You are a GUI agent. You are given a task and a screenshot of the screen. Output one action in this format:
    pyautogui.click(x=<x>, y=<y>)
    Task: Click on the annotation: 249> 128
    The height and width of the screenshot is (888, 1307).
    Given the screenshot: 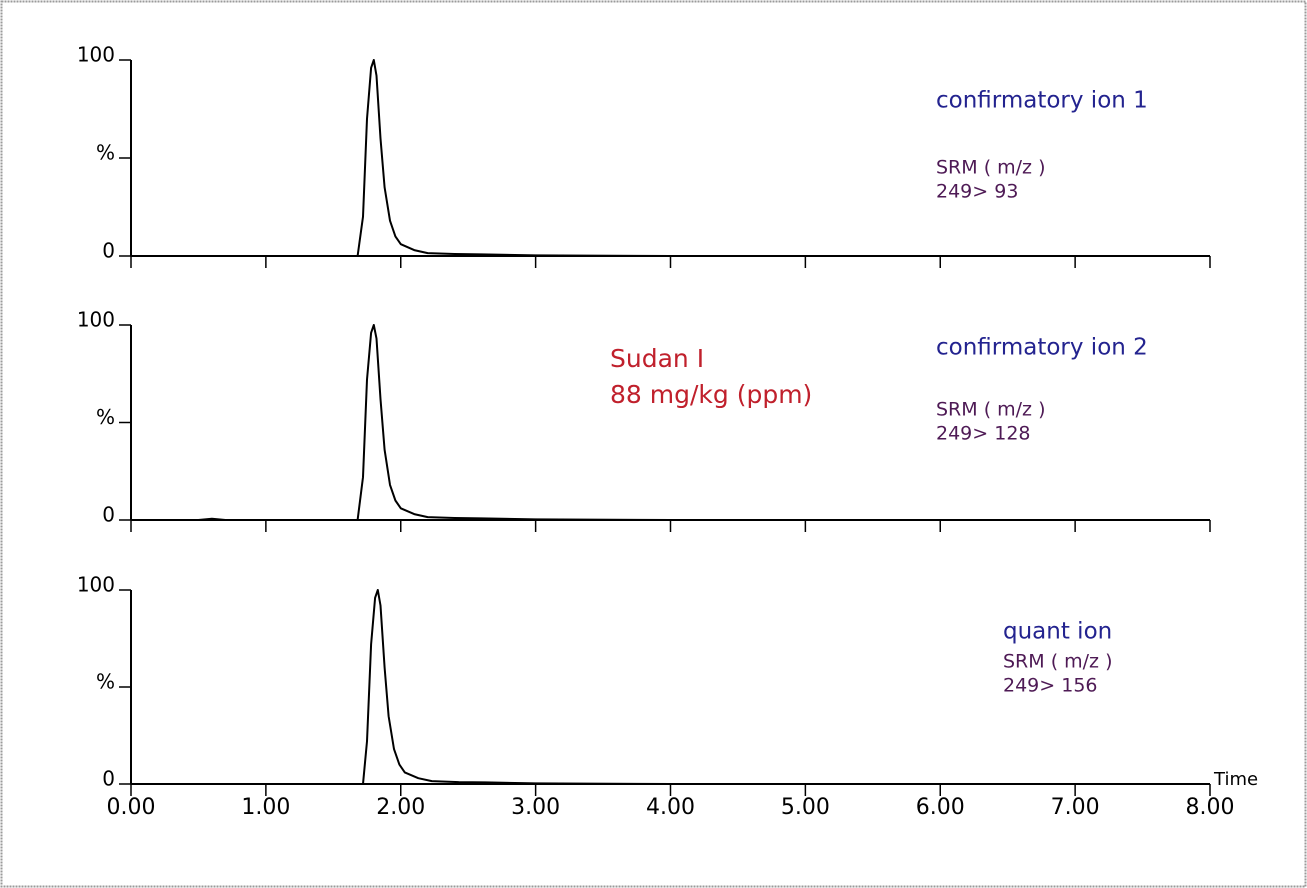 What is the action you would take?
    pyautogui.click(x=983, y=434)
    